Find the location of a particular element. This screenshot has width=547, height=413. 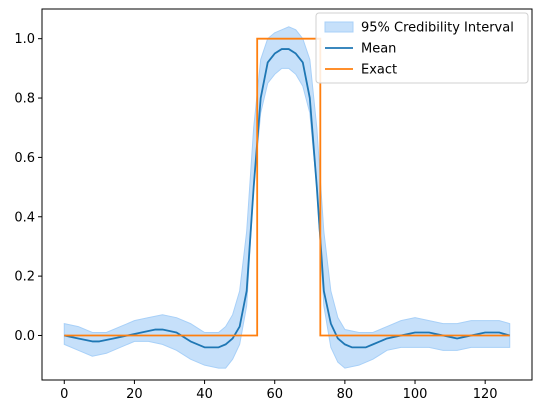

x-tick-label: 40 is located at coordinates (204, 394).